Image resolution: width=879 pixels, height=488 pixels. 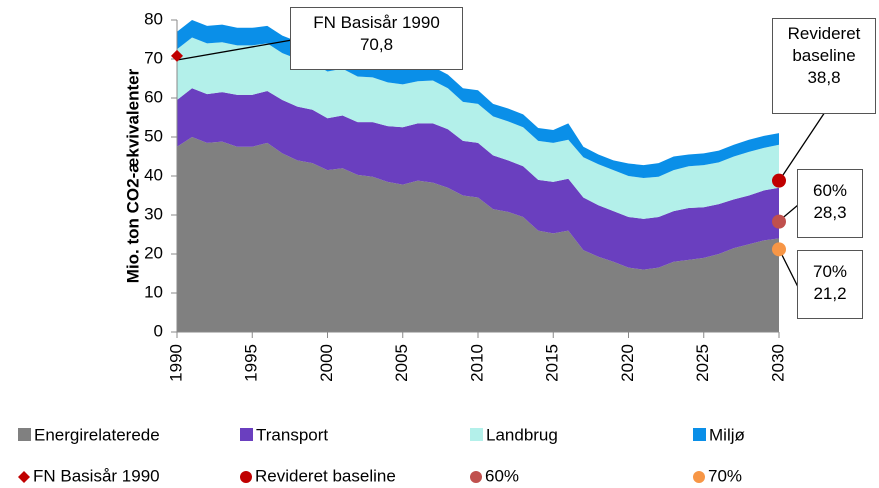 I want to click on legend-label: Miljø, so click(x=727, y=434).